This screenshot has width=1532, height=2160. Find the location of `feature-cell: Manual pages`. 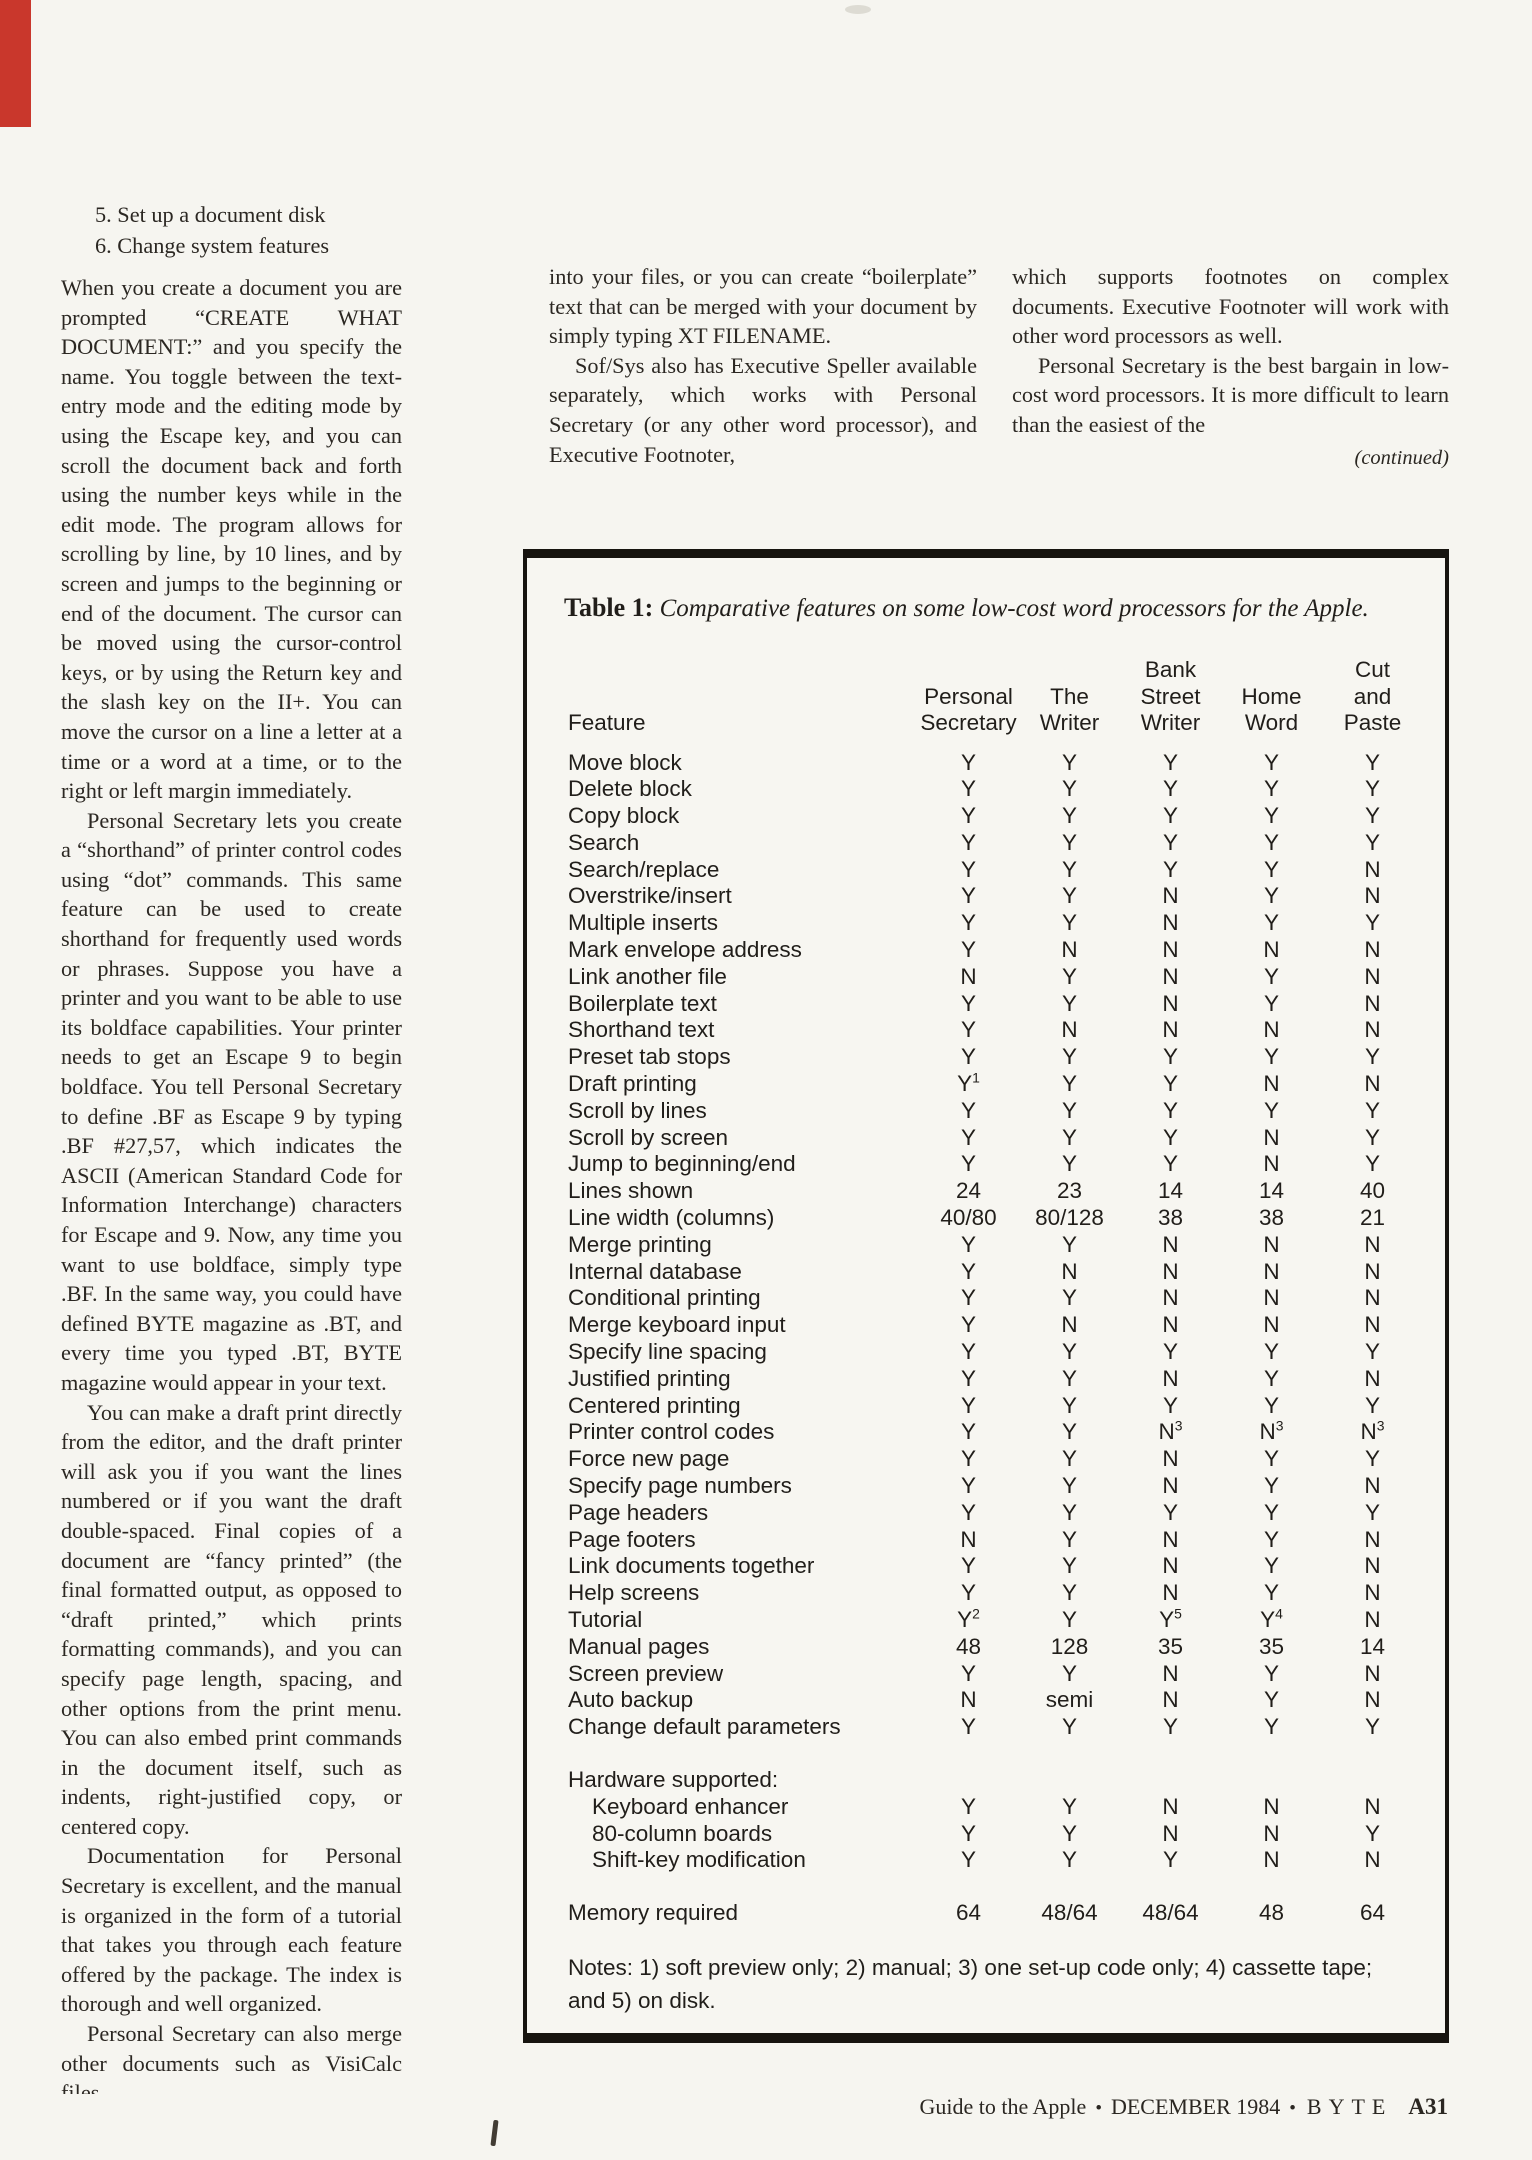

feature-cell: Manual pages is located at coordinates (639, 1646).